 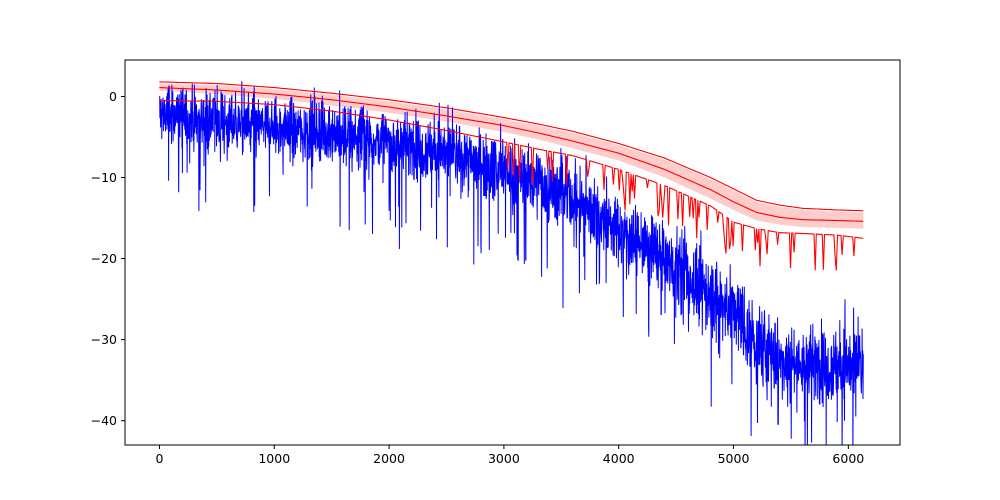 I want to click on y-axis-ticks: 0 −10 −20 −30 −40, so click(x=108, y=258).